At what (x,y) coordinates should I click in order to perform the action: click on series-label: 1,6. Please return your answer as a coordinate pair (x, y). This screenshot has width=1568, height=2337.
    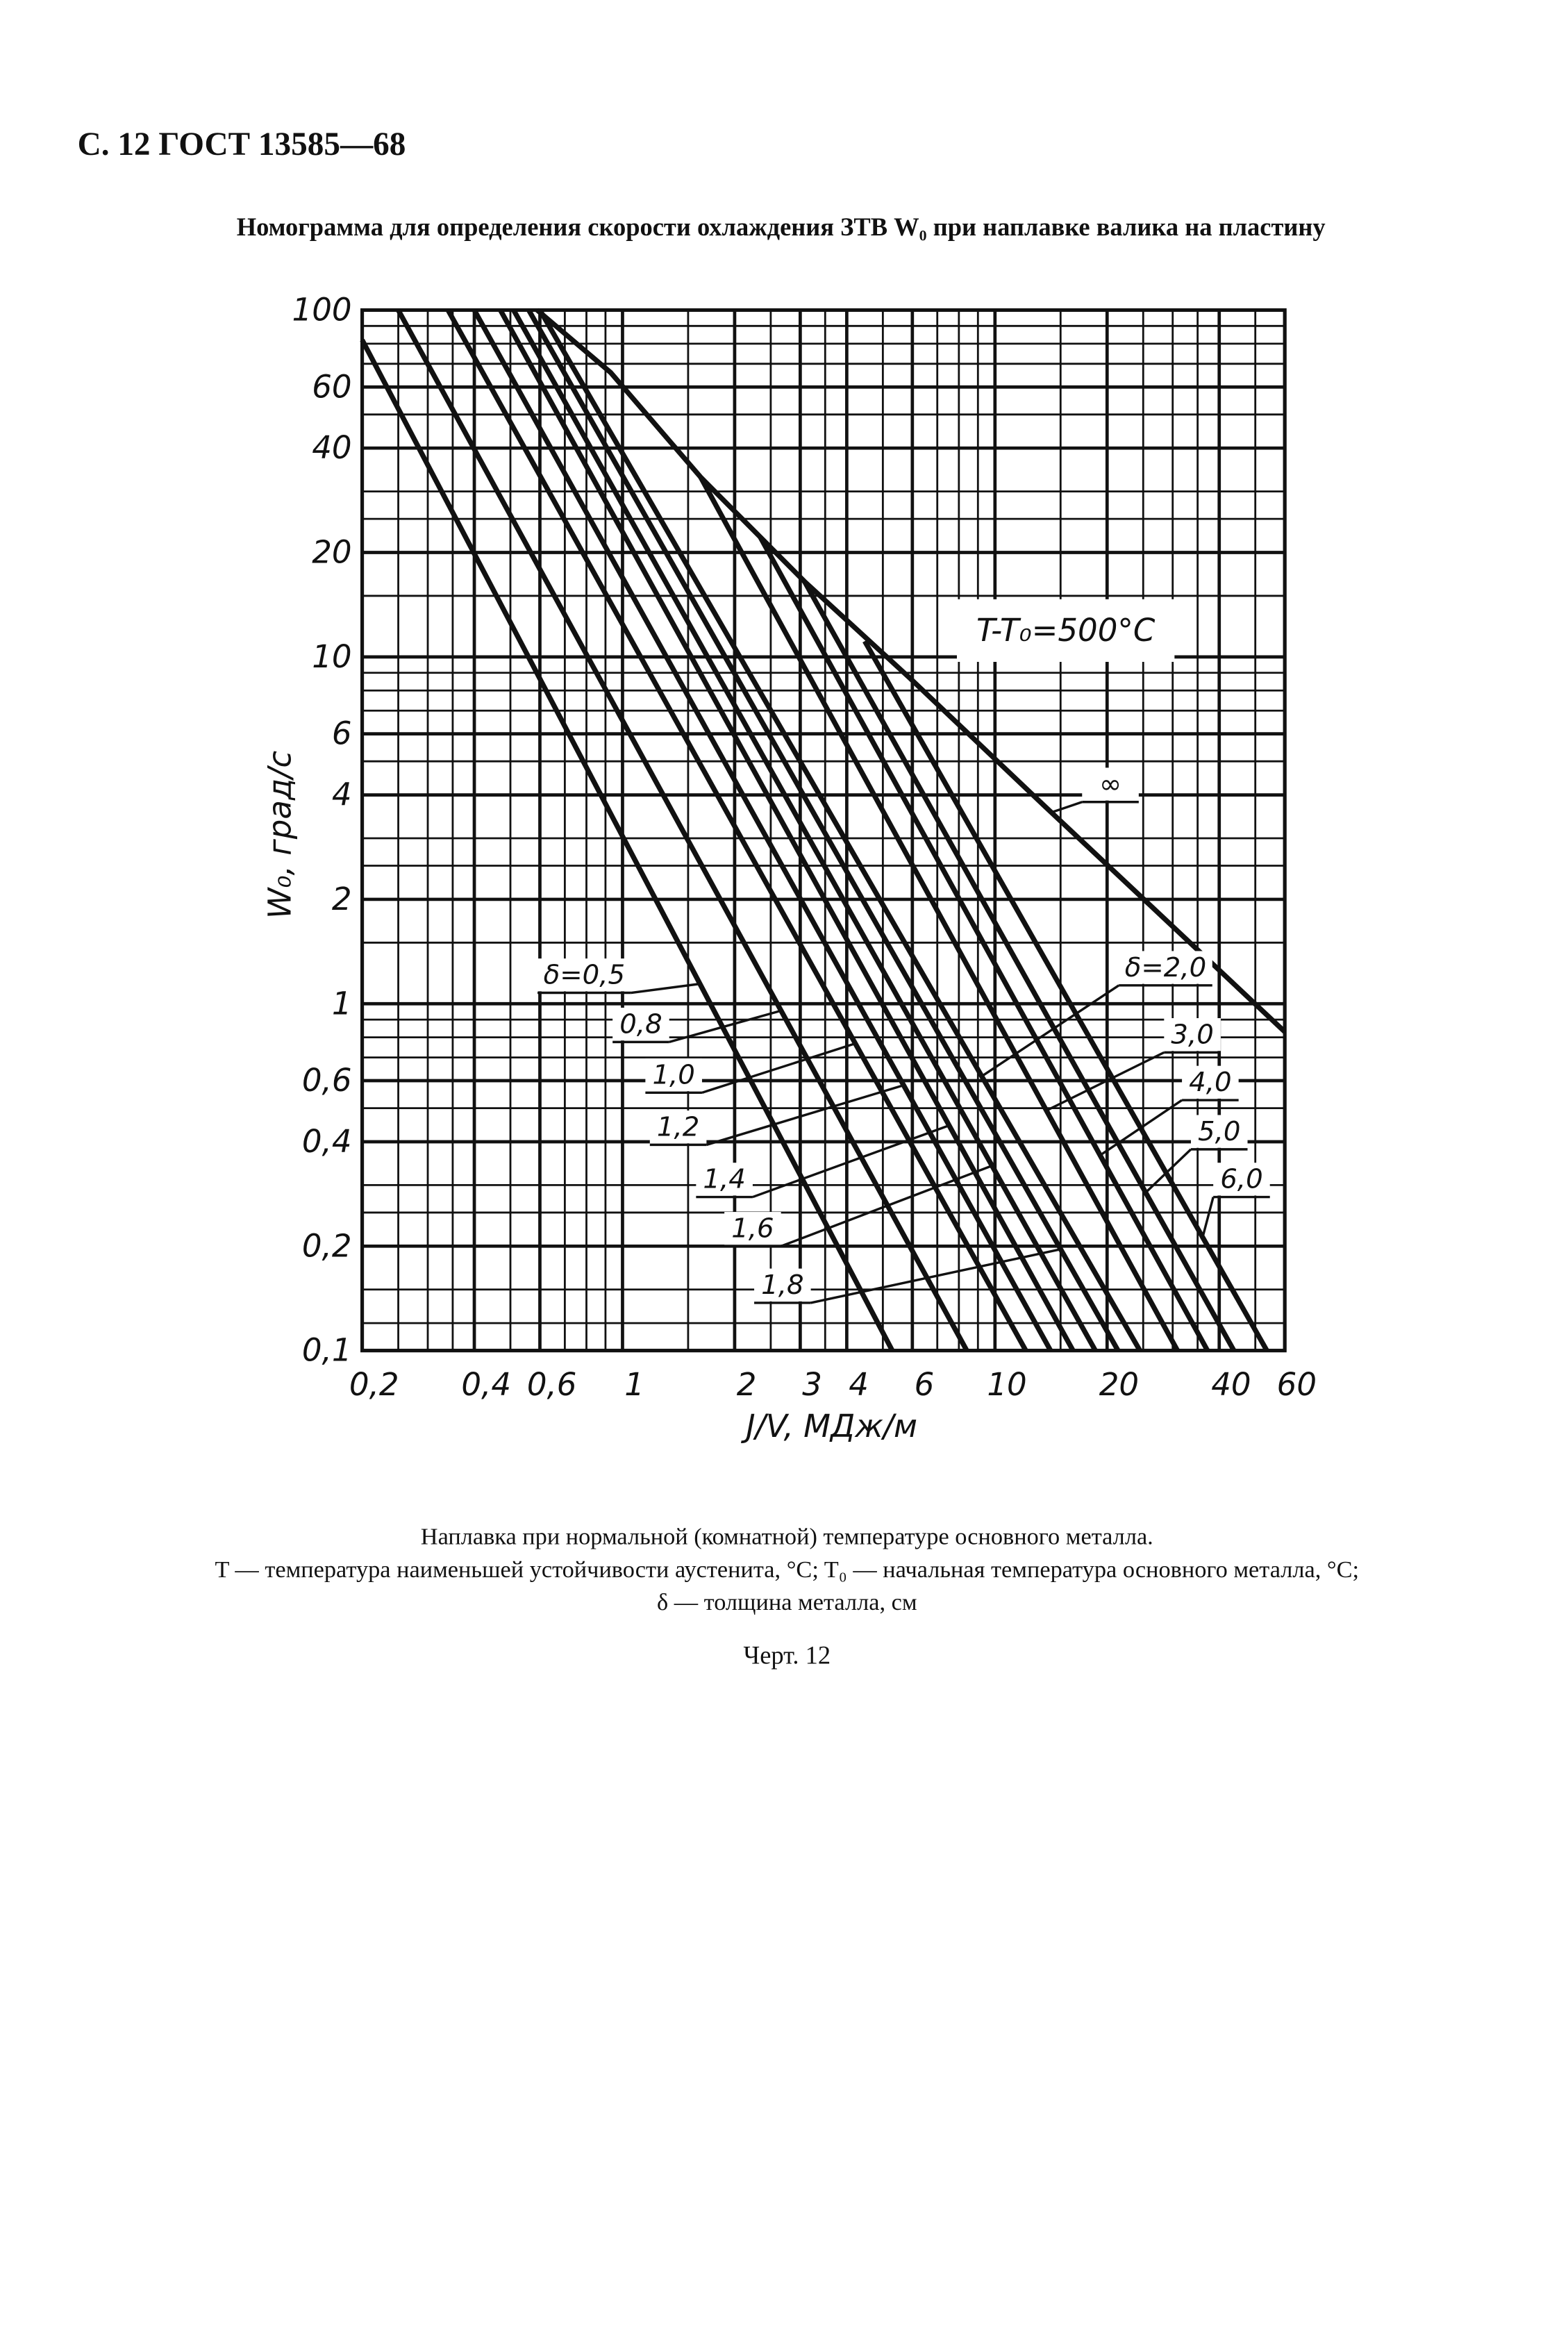
    Looking at the image, I should click on (752, 1229).